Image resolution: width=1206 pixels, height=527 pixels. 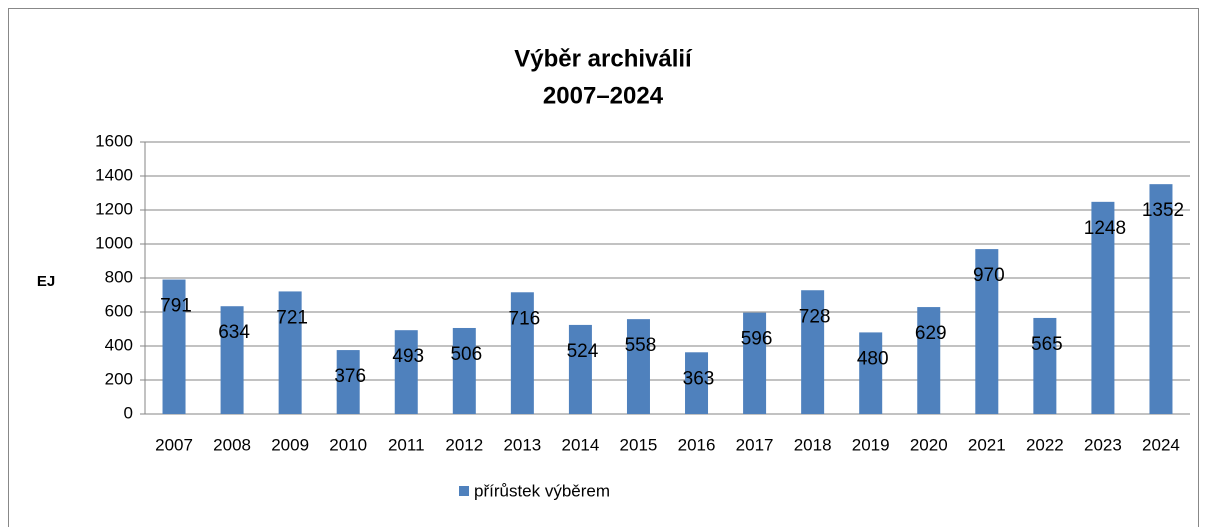 I want to click on data-label: 558, so click(x=641, y=345).